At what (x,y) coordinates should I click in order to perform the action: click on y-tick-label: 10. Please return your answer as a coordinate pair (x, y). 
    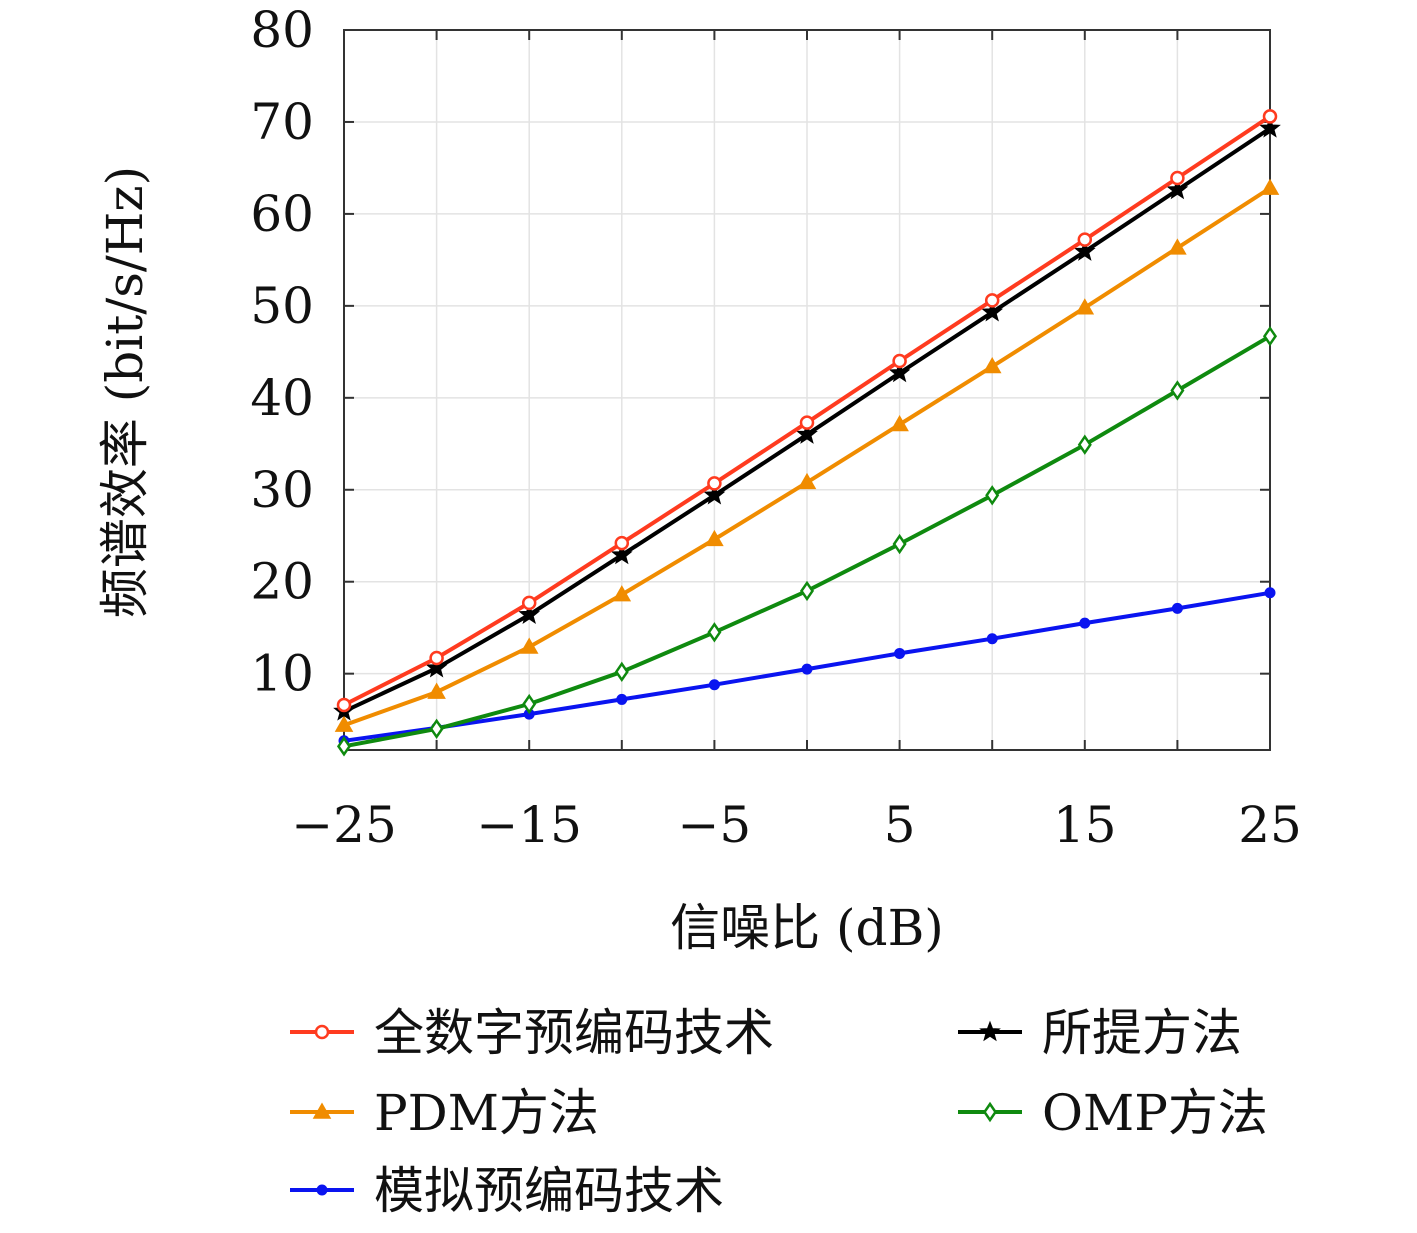
    Looking at the image, I should click on (282, 674).